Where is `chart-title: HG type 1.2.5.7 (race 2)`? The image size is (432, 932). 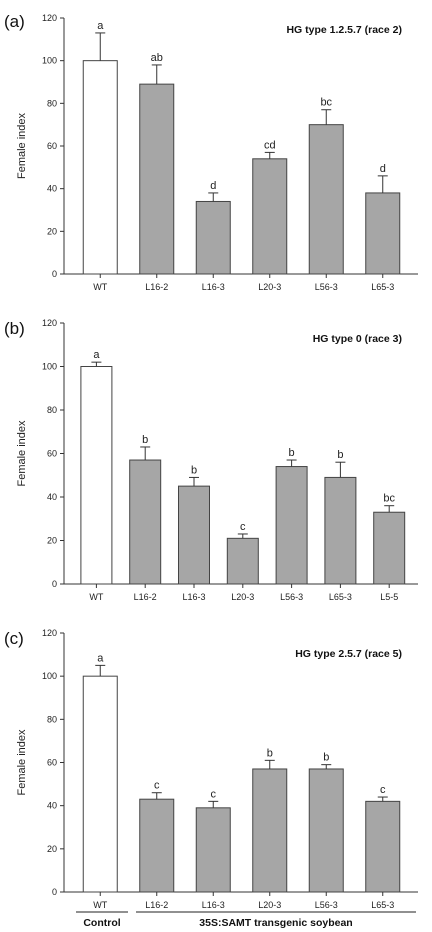
chart-title: HG type 1.2.5.7 (race 2) is located at coordinates (344, 30).